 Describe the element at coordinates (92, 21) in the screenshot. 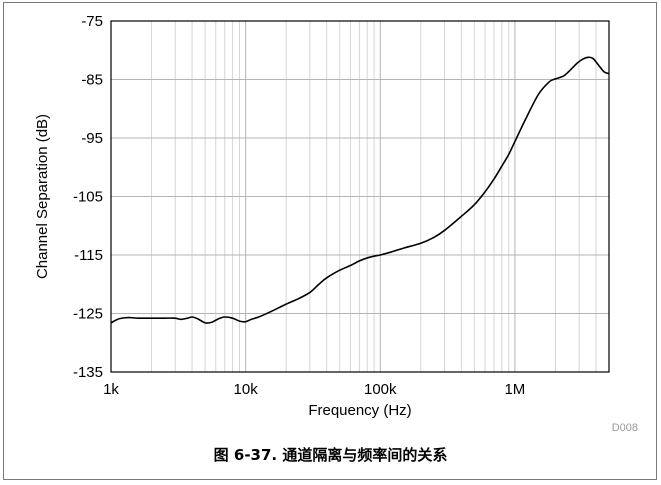

I see `y-tick-label: -75` at that location.